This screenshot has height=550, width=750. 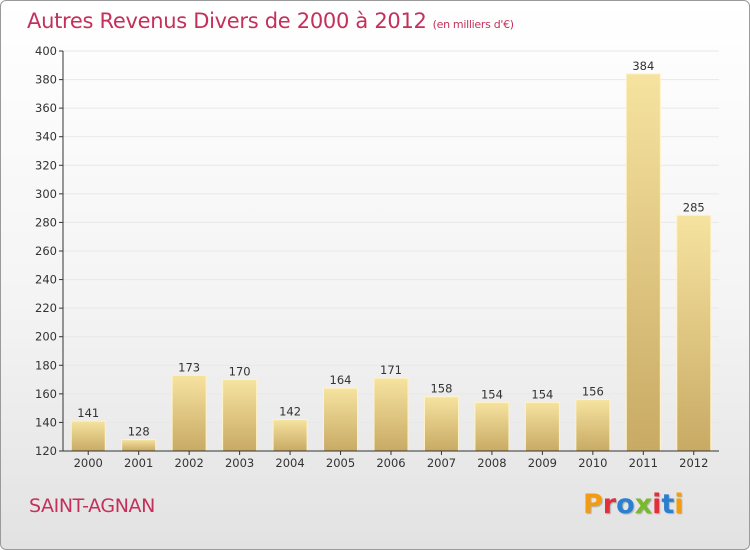 I want to click on logo-letter: x, so click(x=643, y=504).